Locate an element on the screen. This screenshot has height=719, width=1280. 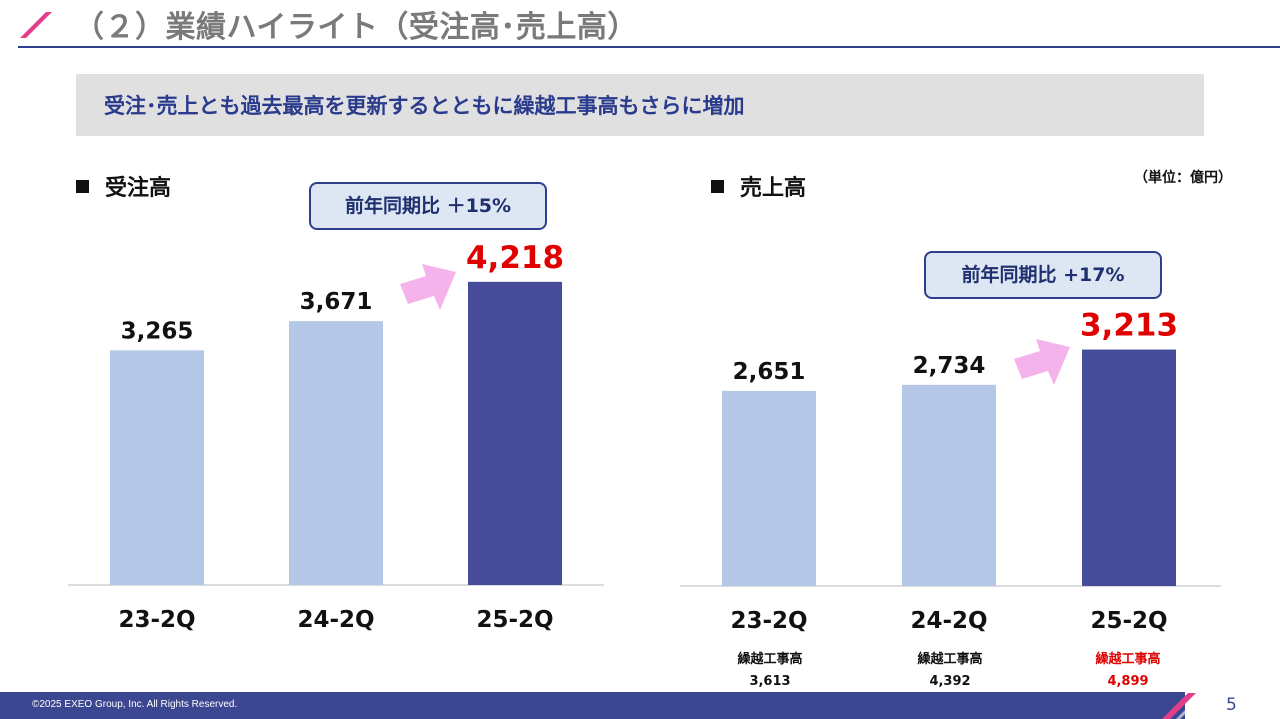
data-label: 2,734 is located at coordinates (949, 366).